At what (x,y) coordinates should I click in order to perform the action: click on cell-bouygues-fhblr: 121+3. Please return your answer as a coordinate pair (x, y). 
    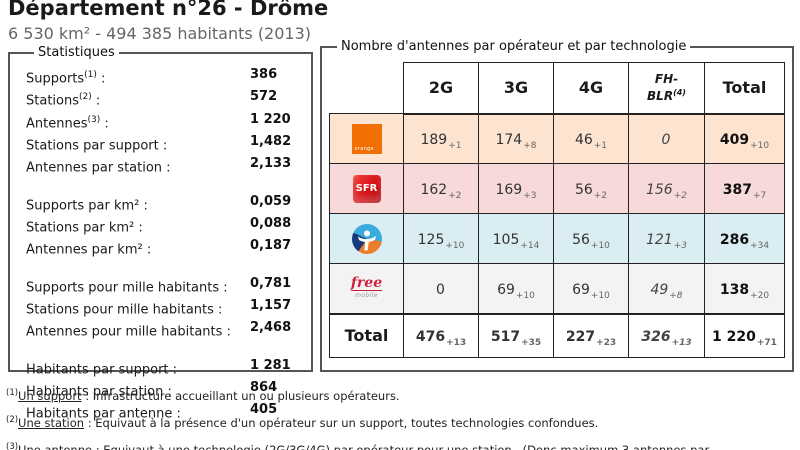
    Looking at the image, I should click on (666, 238).